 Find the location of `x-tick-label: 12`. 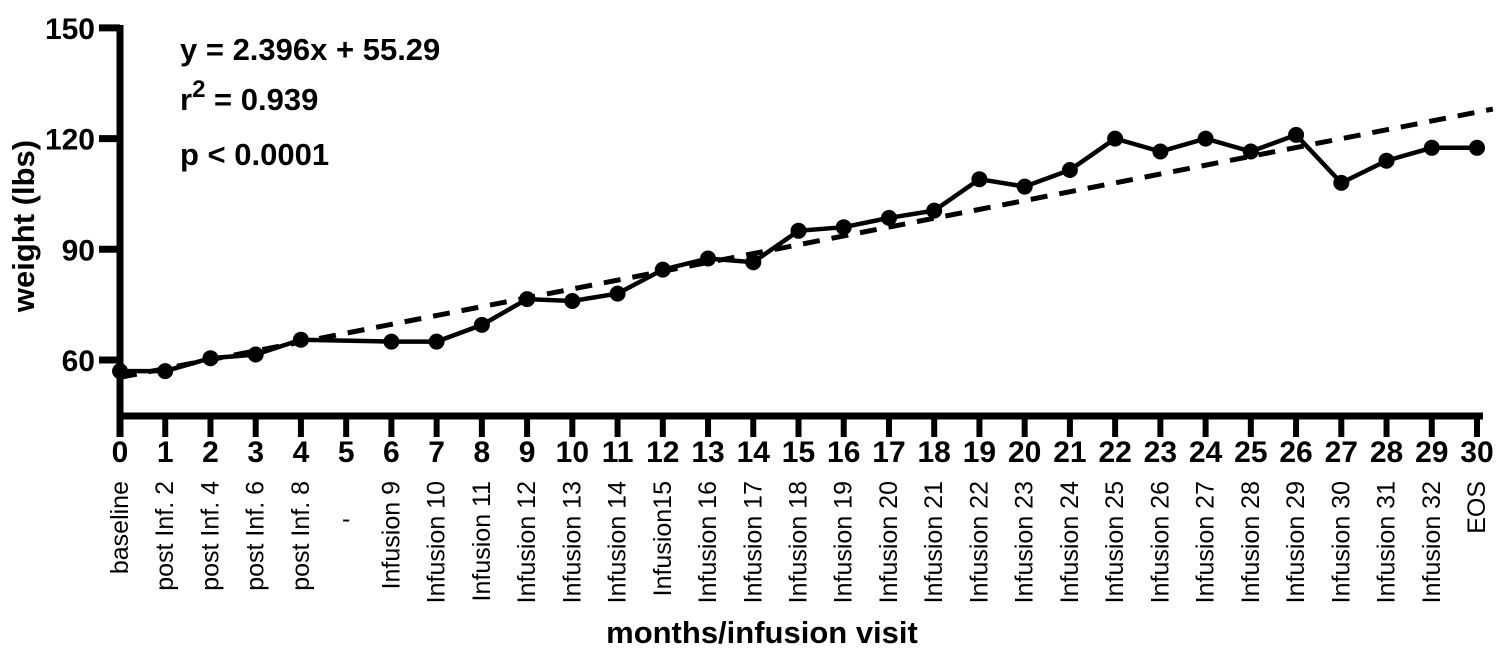

x-tick-label: 12 is located at coordinates (662, 452).